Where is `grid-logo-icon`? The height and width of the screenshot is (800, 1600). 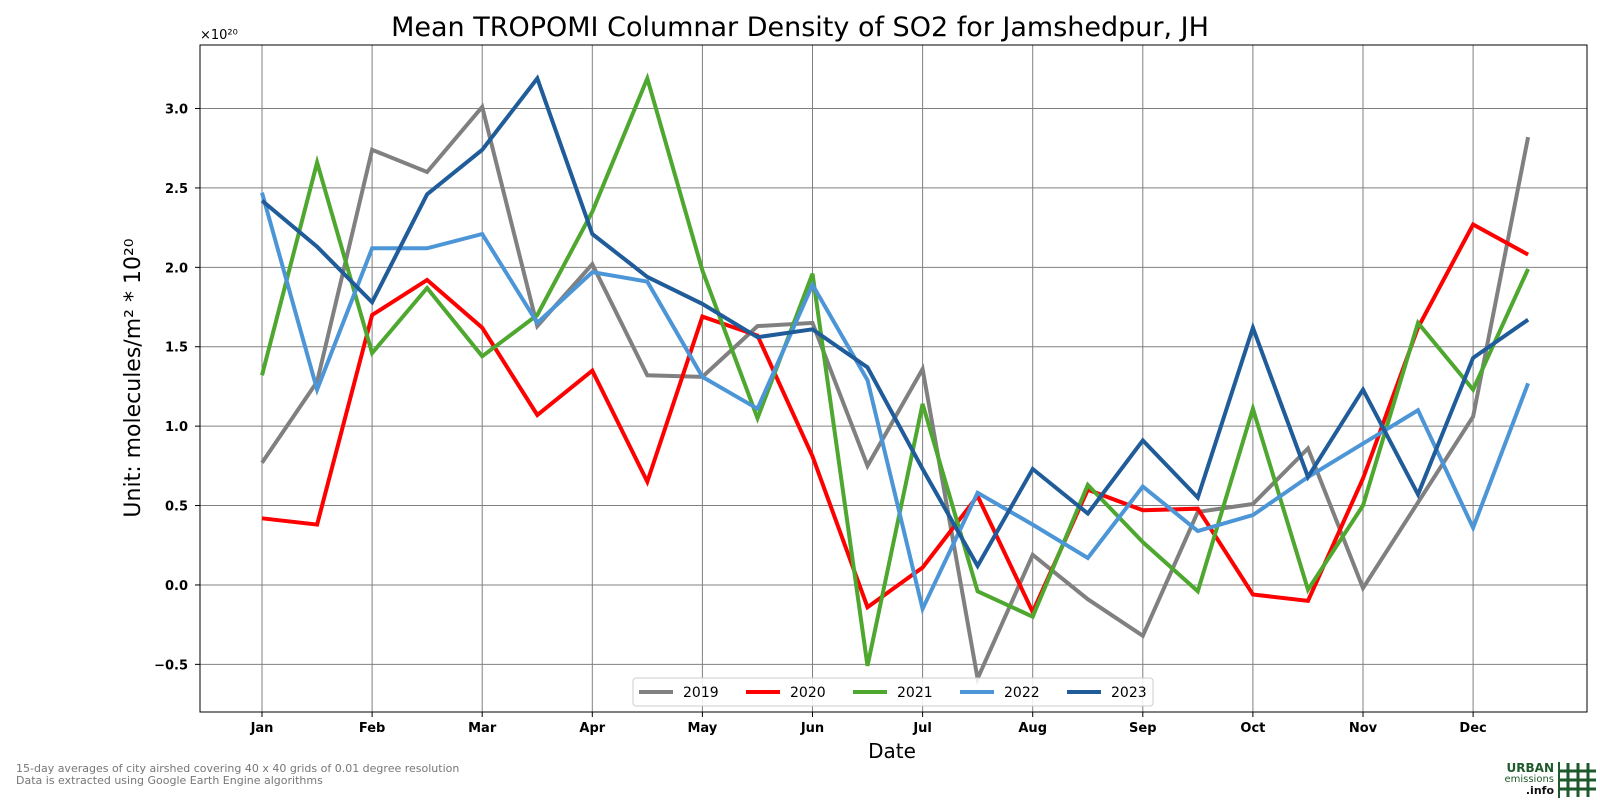
grid-logo-icon is located at coordinates (1577, 780).